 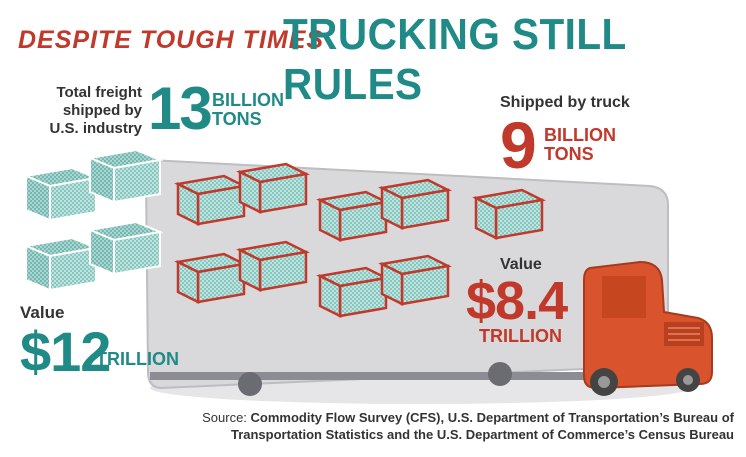 I want to click on truck-tons-unit: BILLION TONS, so click(x=580, y=145).